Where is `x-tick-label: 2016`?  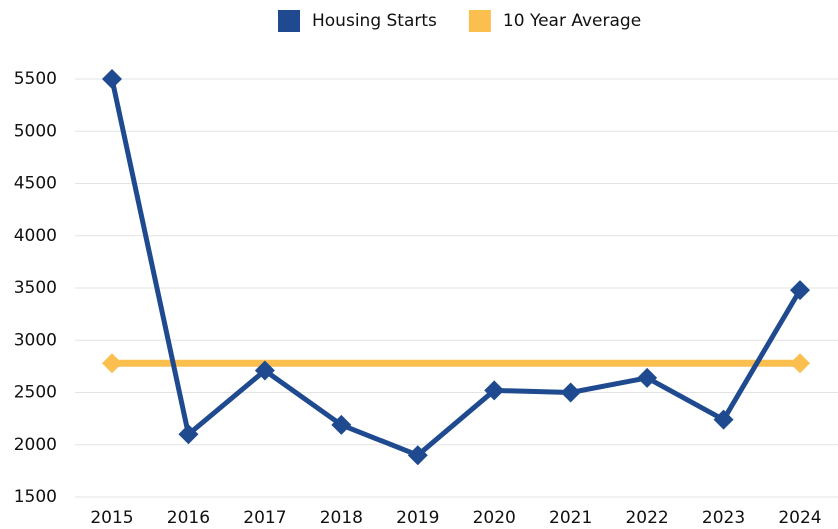
x-tick-label: 2016 is located at coordinates (188, 518).